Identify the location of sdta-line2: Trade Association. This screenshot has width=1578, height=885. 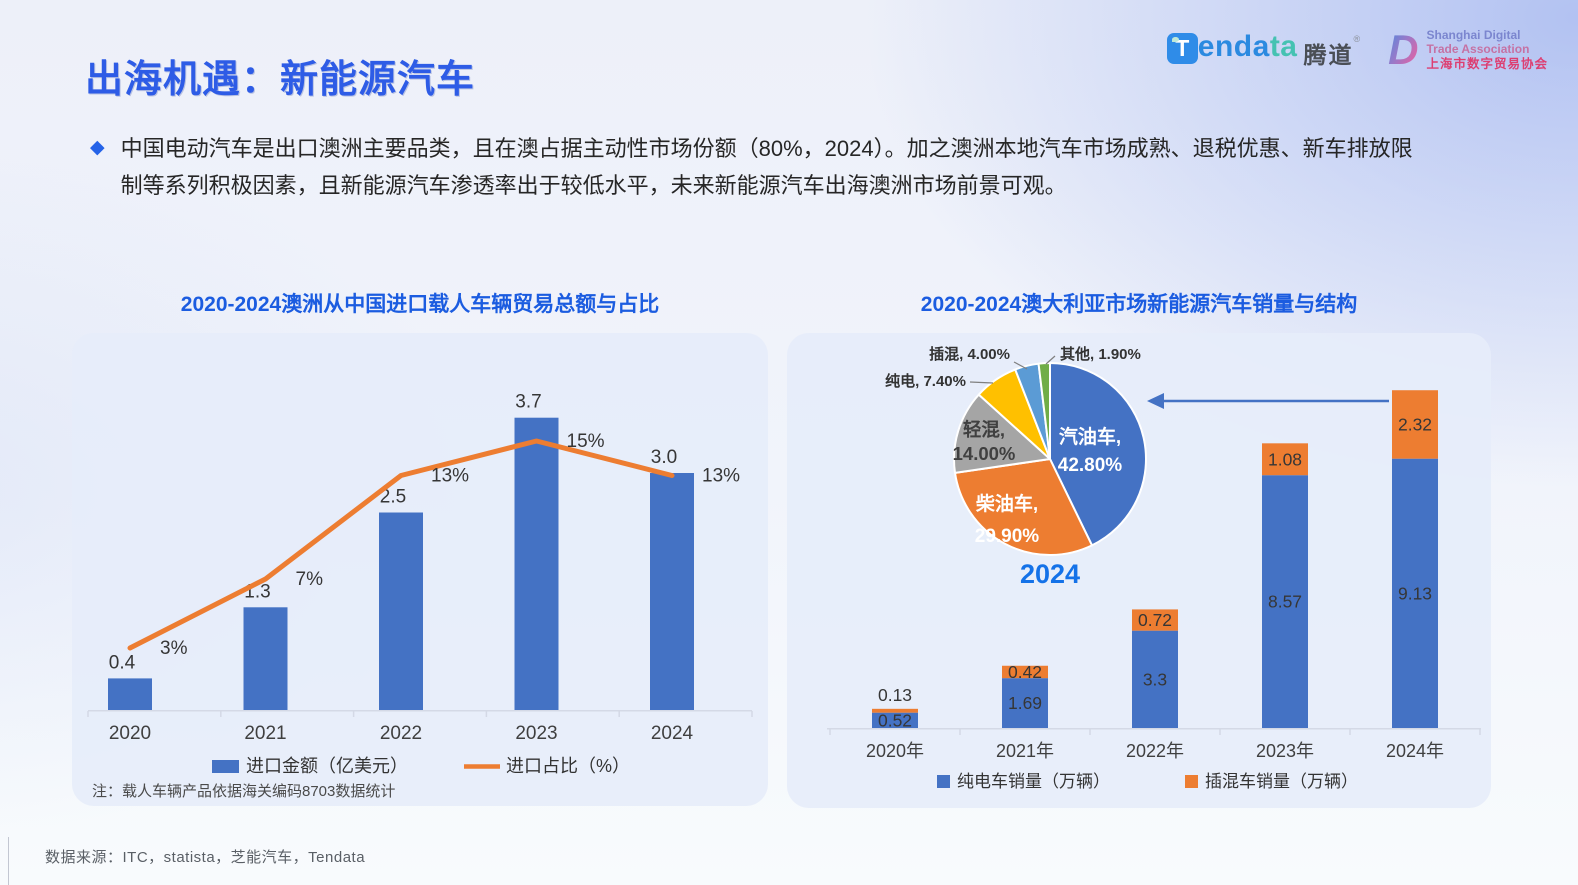
(1478, 49).